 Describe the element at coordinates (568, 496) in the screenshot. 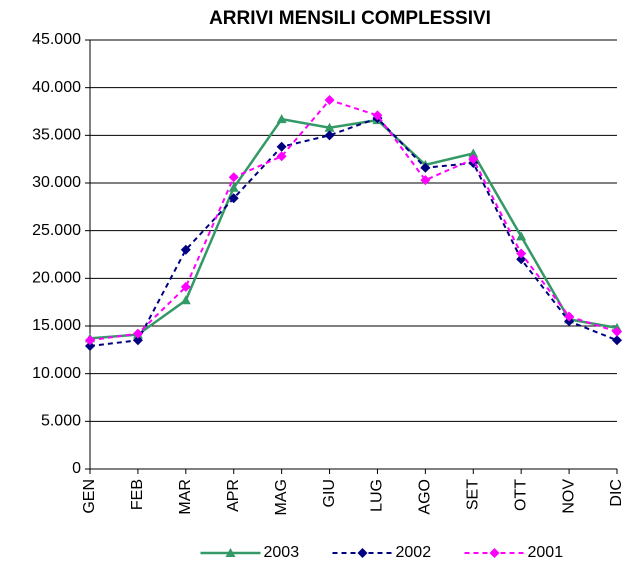

I see `x-tick-label: NOV` at that location.